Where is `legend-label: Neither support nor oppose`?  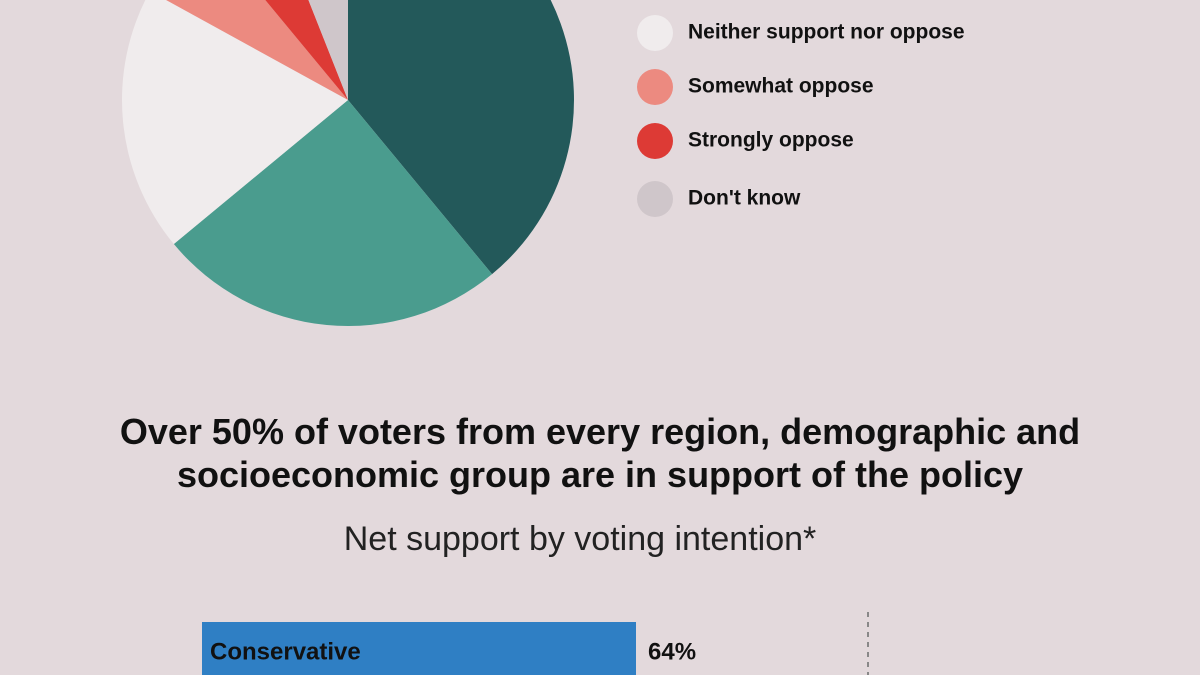
legend-label: Neither support nor oppose is located at coordinates (826, 32).